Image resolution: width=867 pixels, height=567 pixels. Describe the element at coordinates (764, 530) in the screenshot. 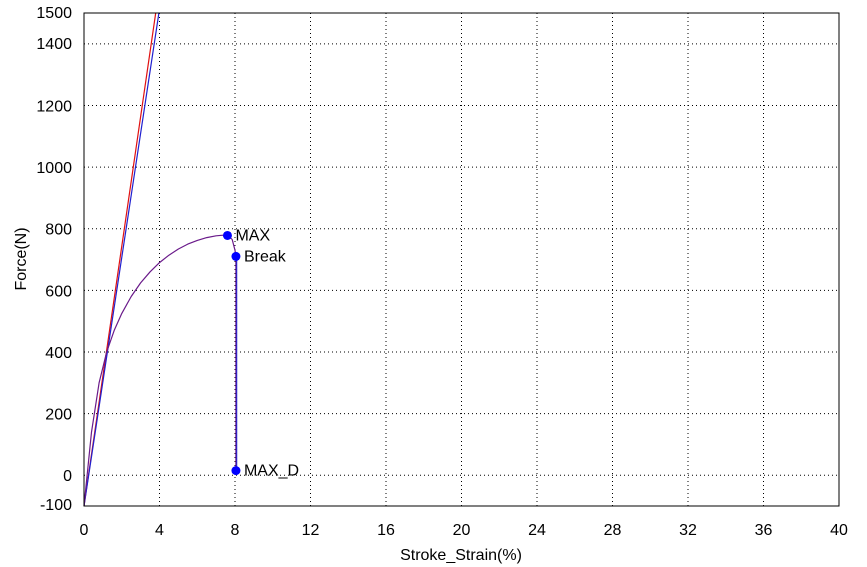

I see `x-tick-label: 36` at that location.